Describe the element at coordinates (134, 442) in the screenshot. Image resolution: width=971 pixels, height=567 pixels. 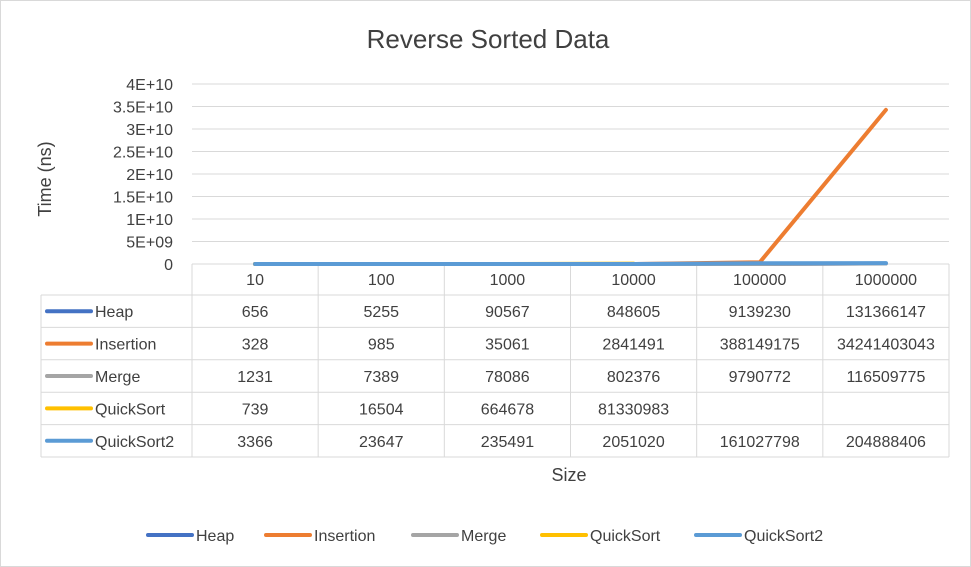
I see `table-row-label: QuickSort2` at that location.